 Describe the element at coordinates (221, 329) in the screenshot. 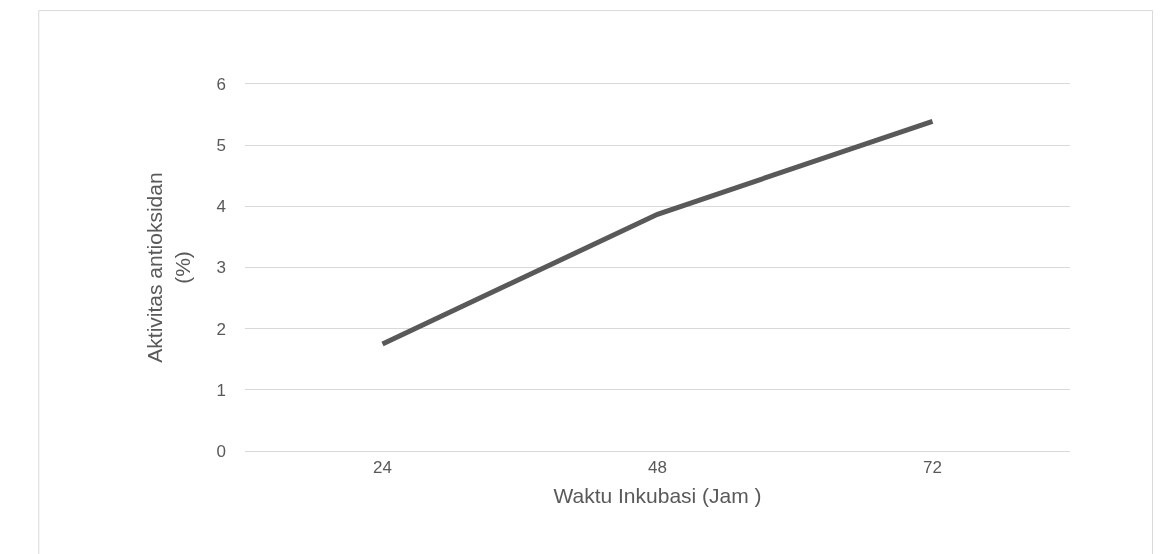

I see `y-tick-label: 2` at that location.